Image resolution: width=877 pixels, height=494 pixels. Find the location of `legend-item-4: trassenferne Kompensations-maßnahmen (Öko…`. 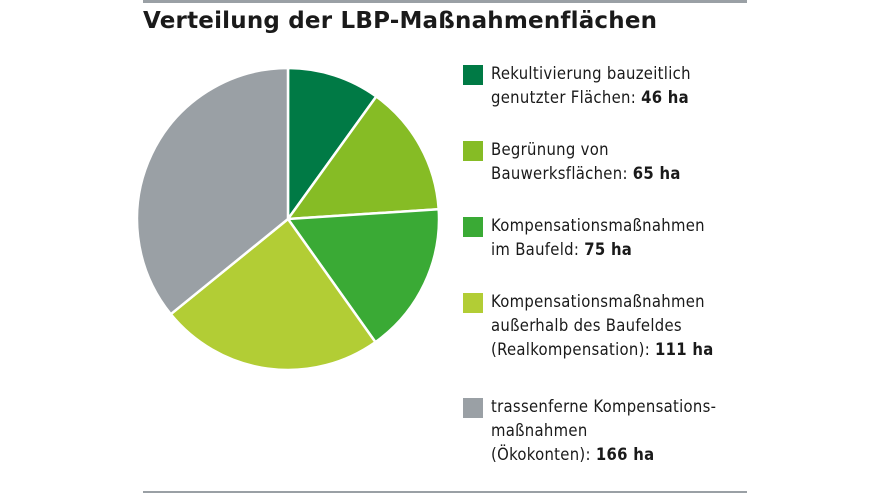

legend-item-4: trassenferne Kompensations-maßnahmen (Öko… is located at coordinates (608, 431).